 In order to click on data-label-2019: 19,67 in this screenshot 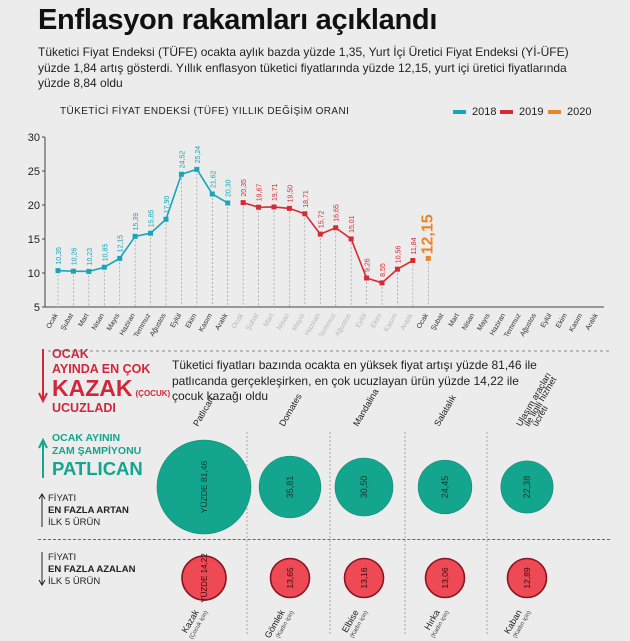, I will do `click(260, 193)`.